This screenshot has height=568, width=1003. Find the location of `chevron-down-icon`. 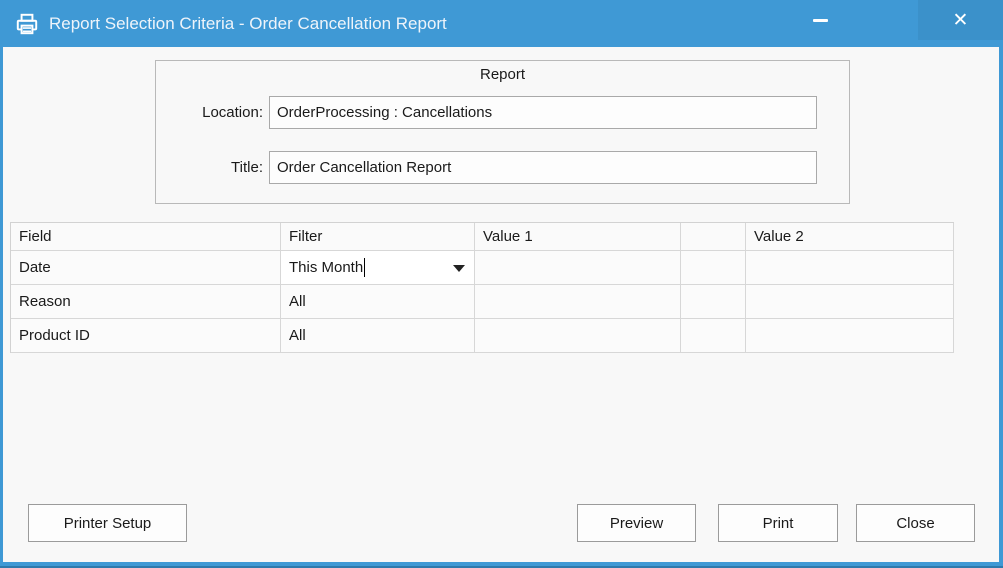

chevron-down-icon is located at coordinates (459, 268).